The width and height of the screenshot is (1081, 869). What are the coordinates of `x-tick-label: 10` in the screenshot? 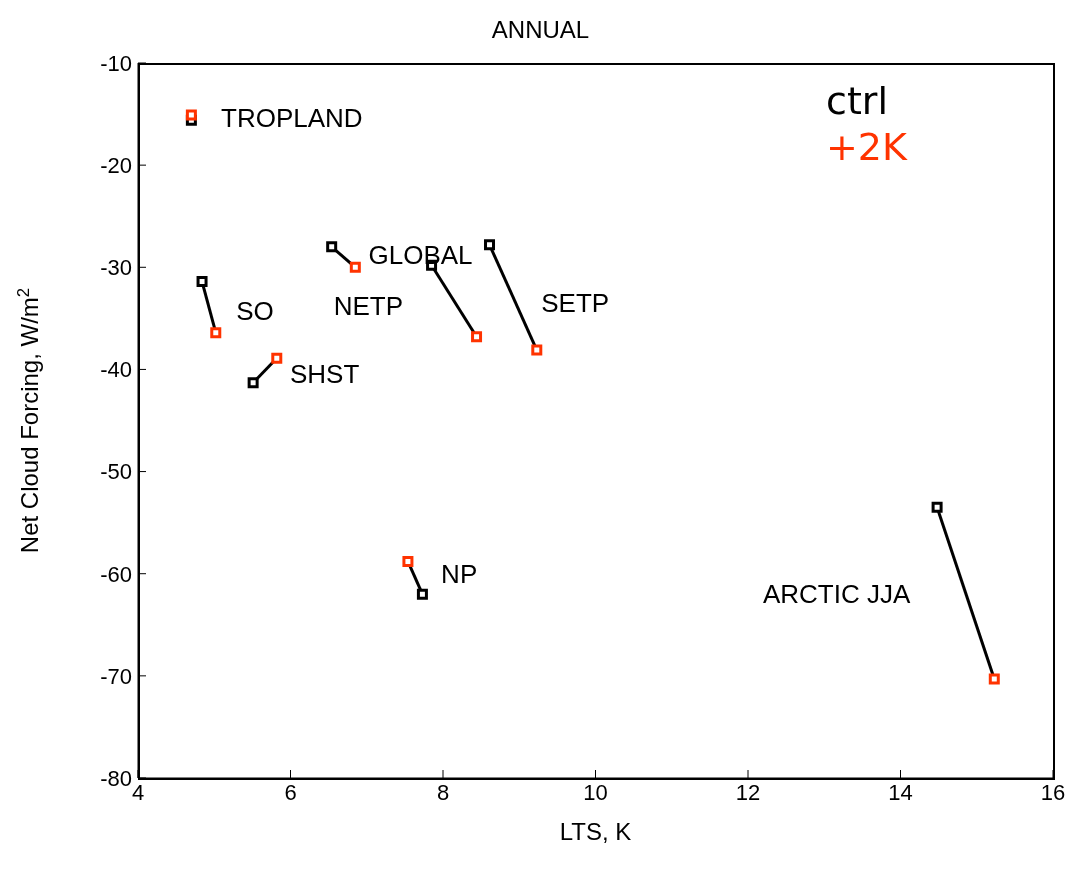 It's located at (595, 792).